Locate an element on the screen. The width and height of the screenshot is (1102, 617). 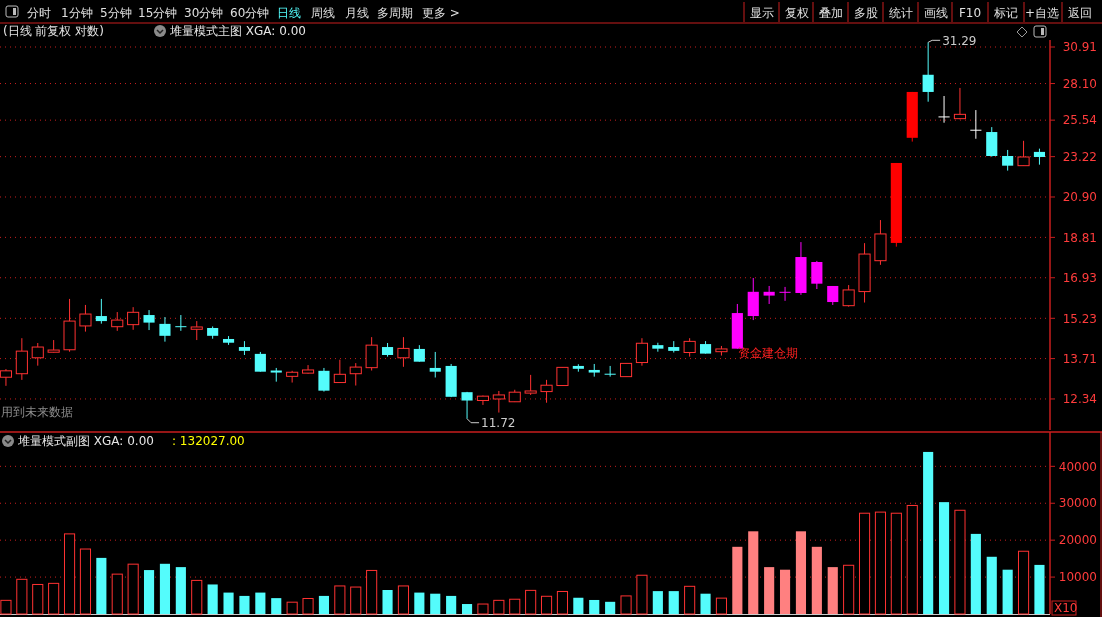
chart-title: 堆量模式副图 XGA: 0.00 is located at coordinates (85, 441).